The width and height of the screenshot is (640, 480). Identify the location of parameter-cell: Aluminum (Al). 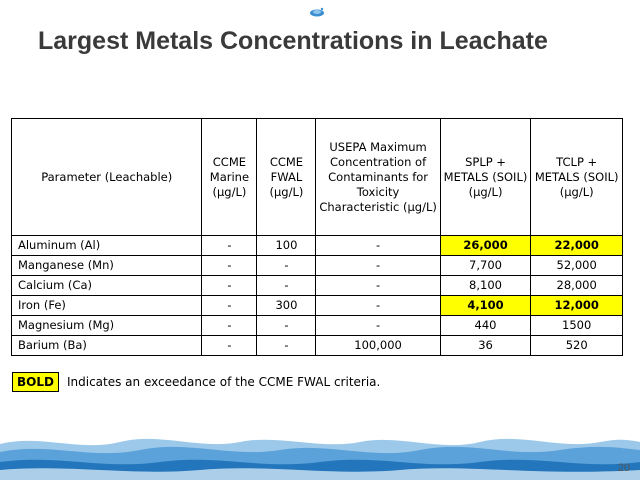
(106, 245).